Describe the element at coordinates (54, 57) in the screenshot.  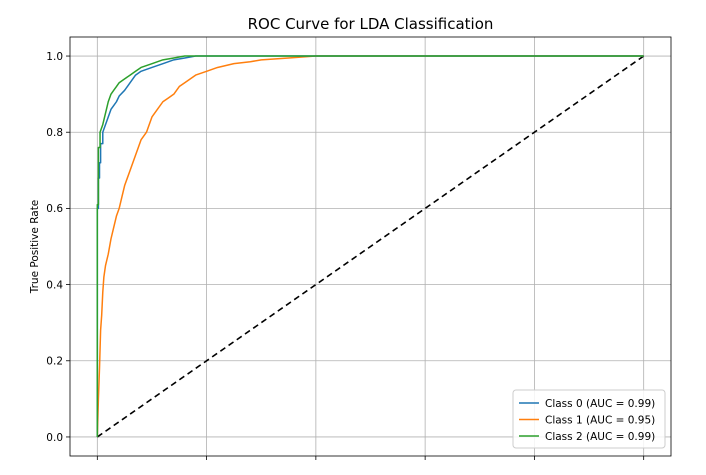
I see `y-tick-label: 1.0` at that location.